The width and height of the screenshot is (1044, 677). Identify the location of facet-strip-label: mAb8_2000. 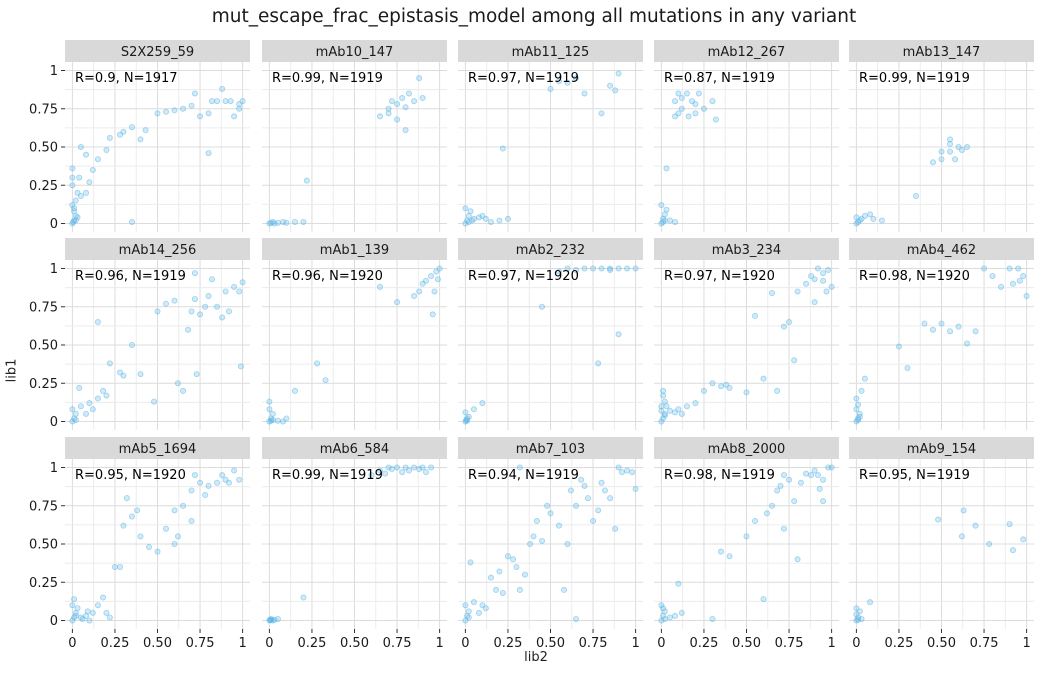
(747, 449).